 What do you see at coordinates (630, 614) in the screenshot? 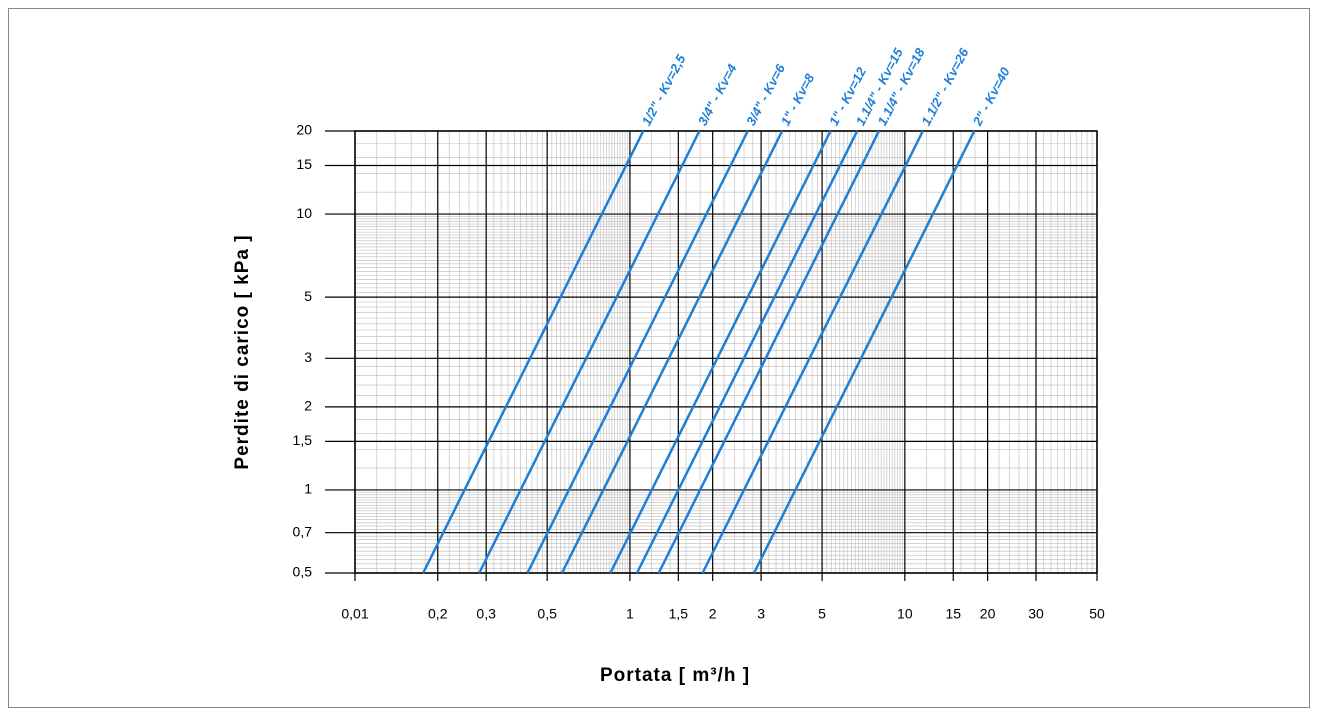
I see `x-tick-label: 1` at bounding box center [630, 614].